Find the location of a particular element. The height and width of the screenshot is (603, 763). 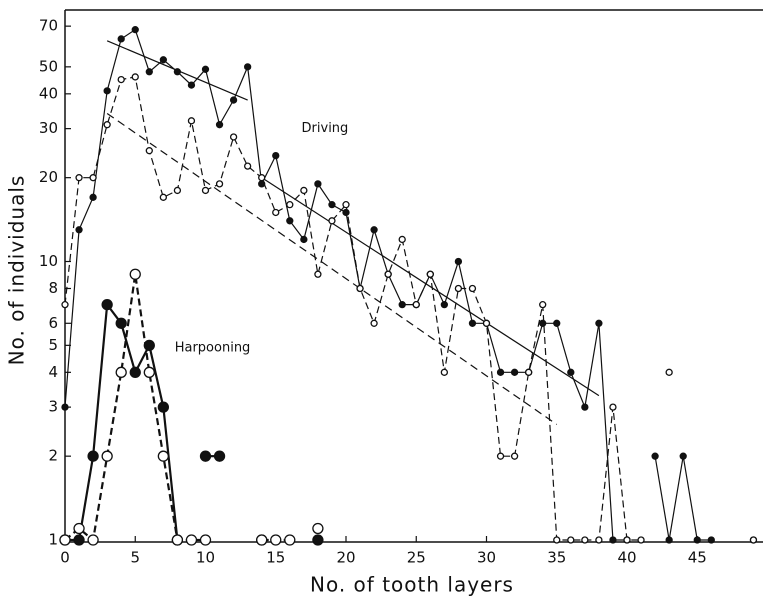

x-tick-label: 20 is located at coordinates (345, 558).